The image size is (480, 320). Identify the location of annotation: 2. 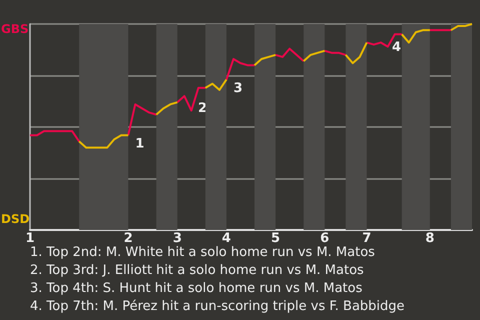
(203, 108).